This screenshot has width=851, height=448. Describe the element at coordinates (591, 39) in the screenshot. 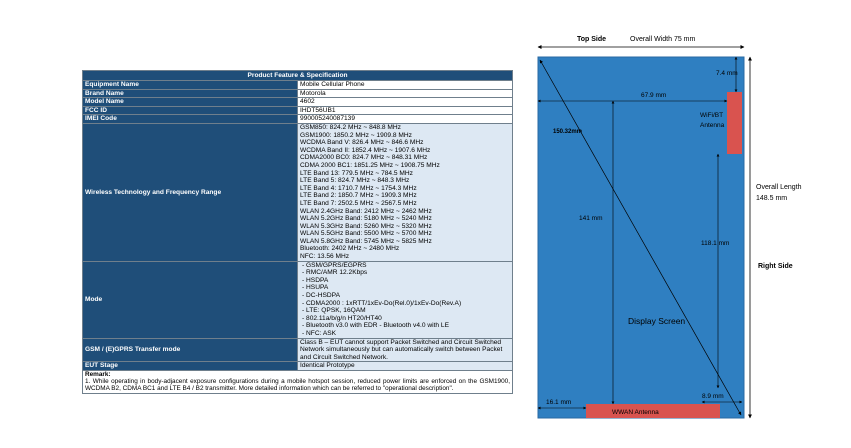

I see `top-side-label: Top Side` at that location.